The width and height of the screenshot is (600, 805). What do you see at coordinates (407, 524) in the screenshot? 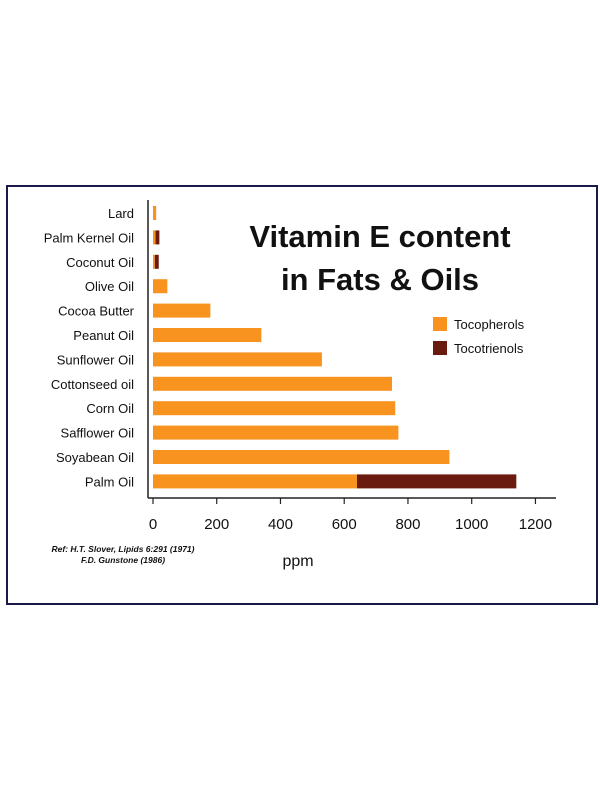
I see `x-tick-label-800: 800` at bounding box center [407, 524].